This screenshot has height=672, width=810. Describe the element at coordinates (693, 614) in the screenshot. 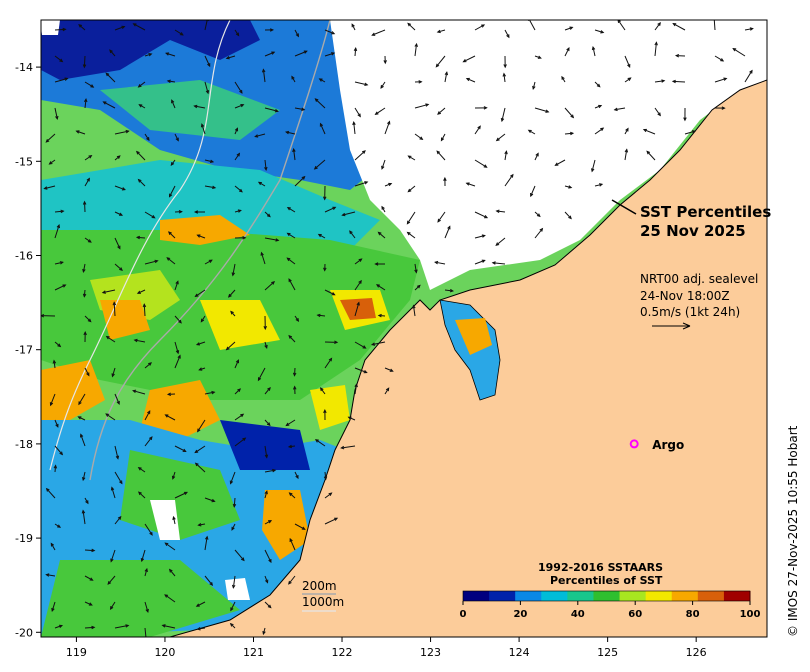

I see `colorbar-tick-label: 80` at that location.